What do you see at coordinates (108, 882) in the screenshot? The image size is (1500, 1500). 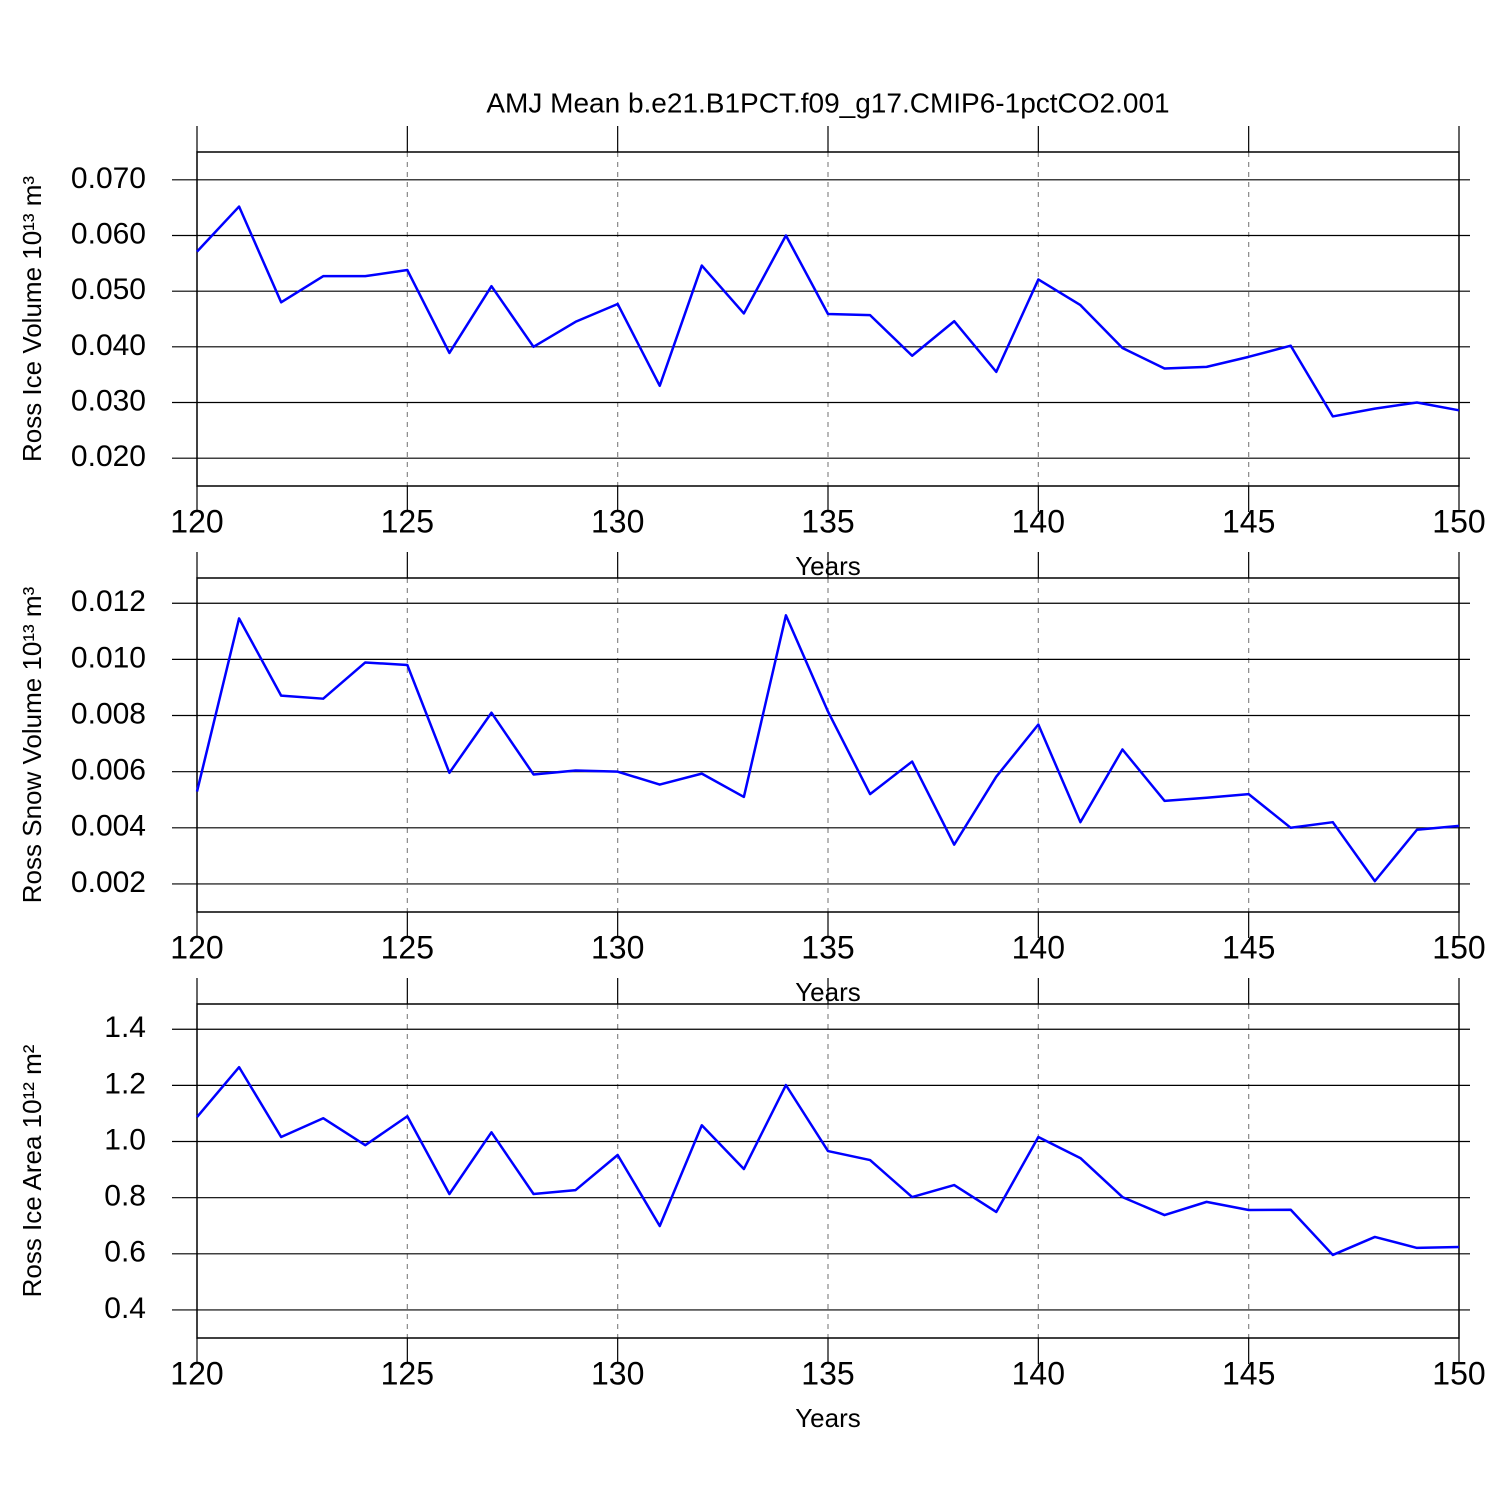 I see `y-tick-label: 0.002` at bounding box center [108, 882].